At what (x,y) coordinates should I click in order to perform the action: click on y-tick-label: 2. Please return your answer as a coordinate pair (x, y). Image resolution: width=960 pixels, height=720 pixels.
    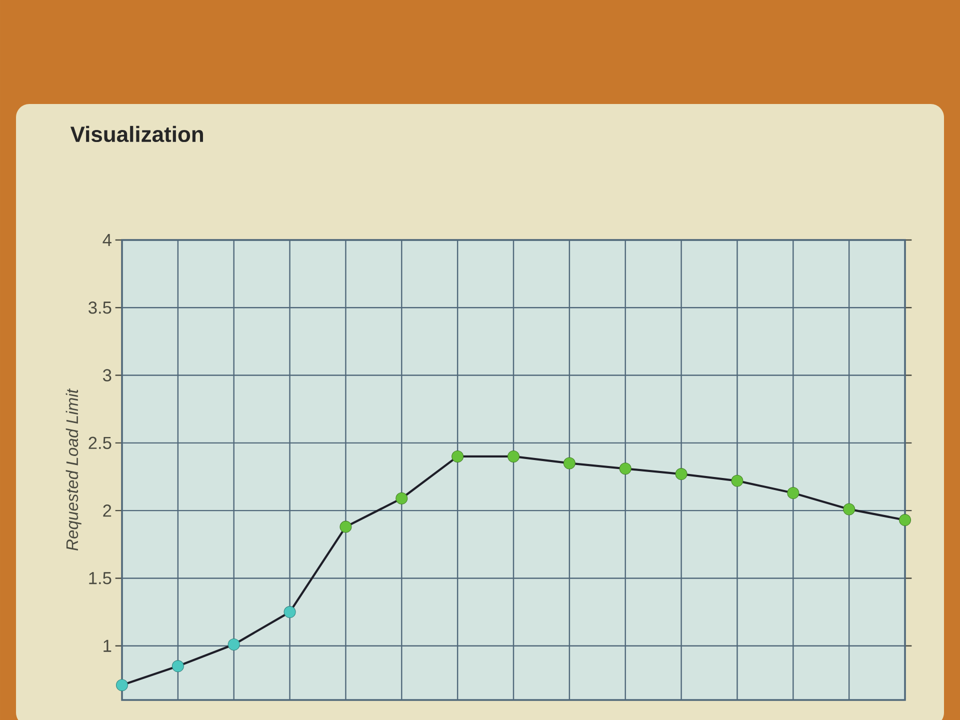
    Looking at the image, I should click on (107, 510).